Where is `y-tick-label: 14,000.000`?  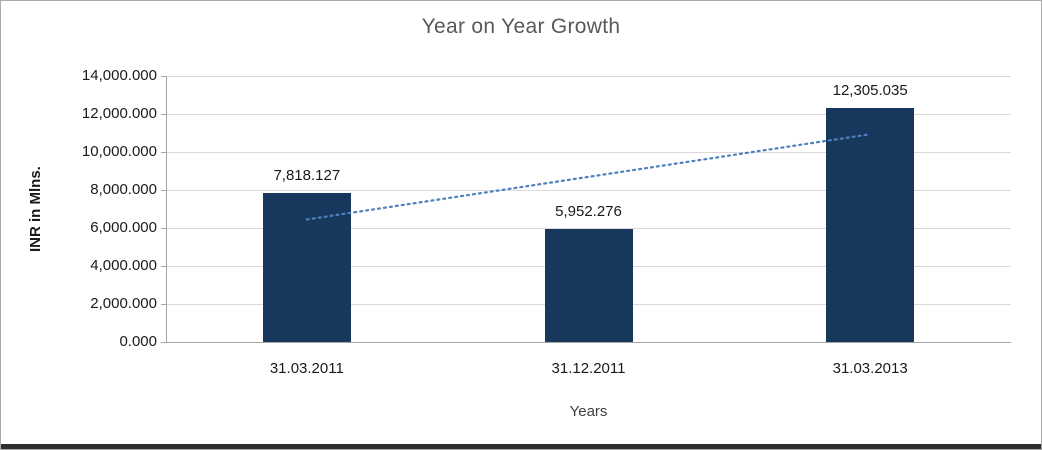
y-tick-label: 14,000.000 is located at coordinates (119, 75).